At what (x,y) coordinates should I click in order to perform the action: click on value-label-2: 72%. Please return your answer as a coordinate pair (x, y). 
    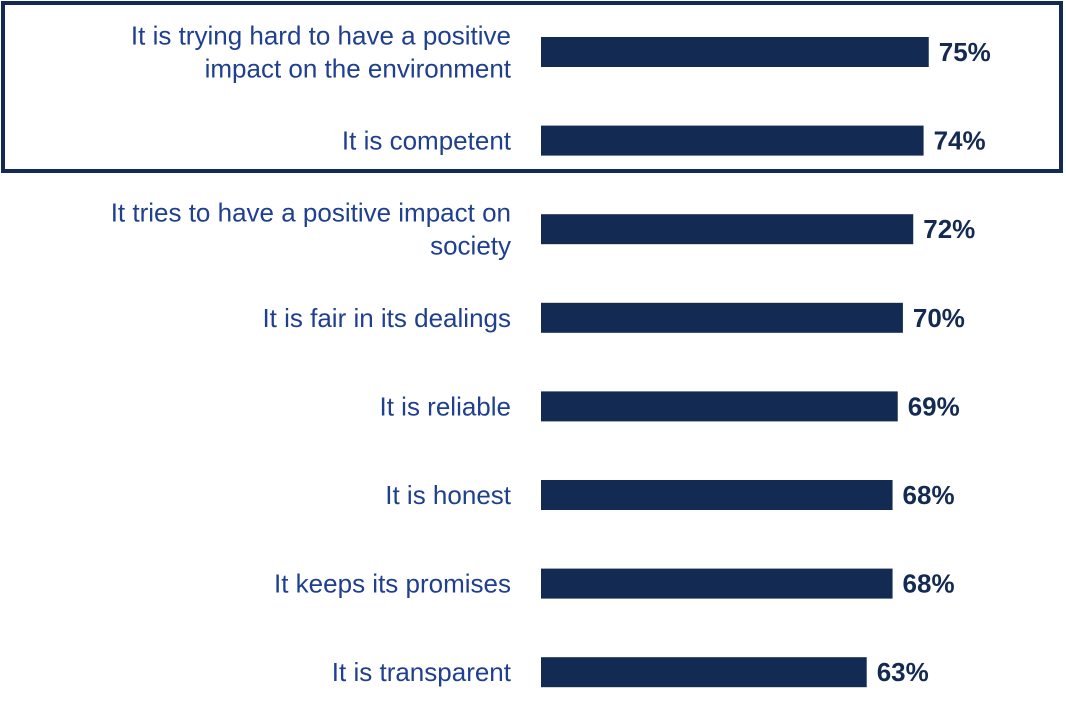
    Looking at the image, I should click on (949, 229).